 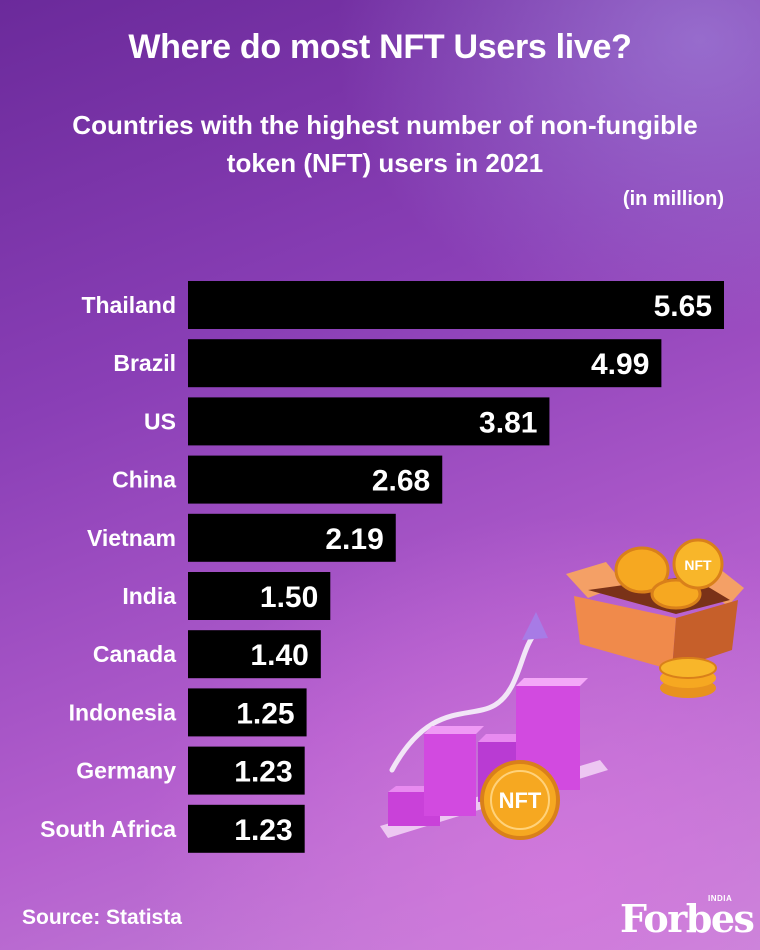 I want to click on category-label: Vietnam, so click(x=131, y=538).